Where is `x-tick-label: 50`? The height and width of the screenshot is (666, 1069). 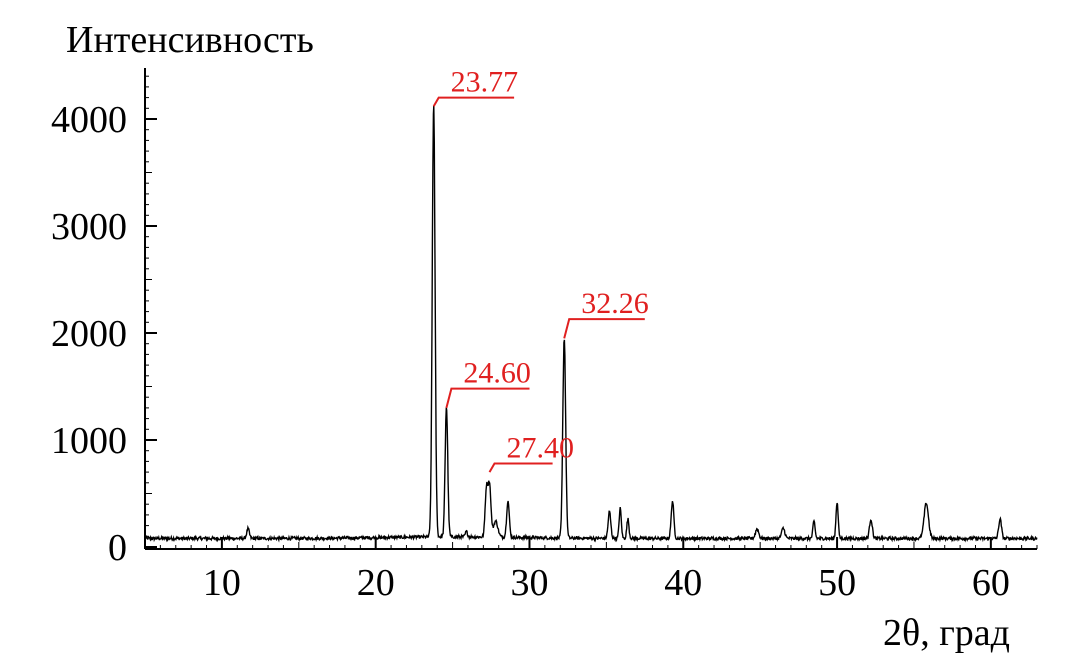 x-tick-label: 50 is located at coordinates (837, 583).